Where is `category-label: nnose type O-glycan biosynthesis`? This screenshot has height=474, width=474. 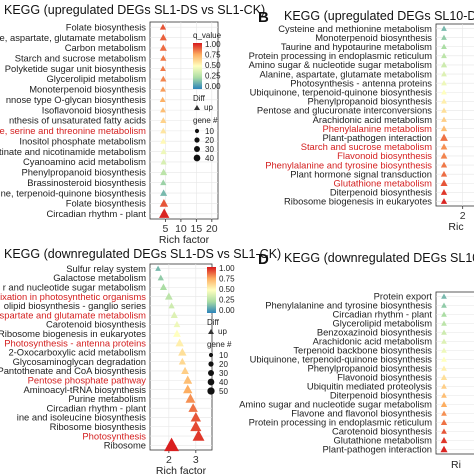 category-label: nnose type O-glycan biosynthesis is located at coordinates (76, 99).